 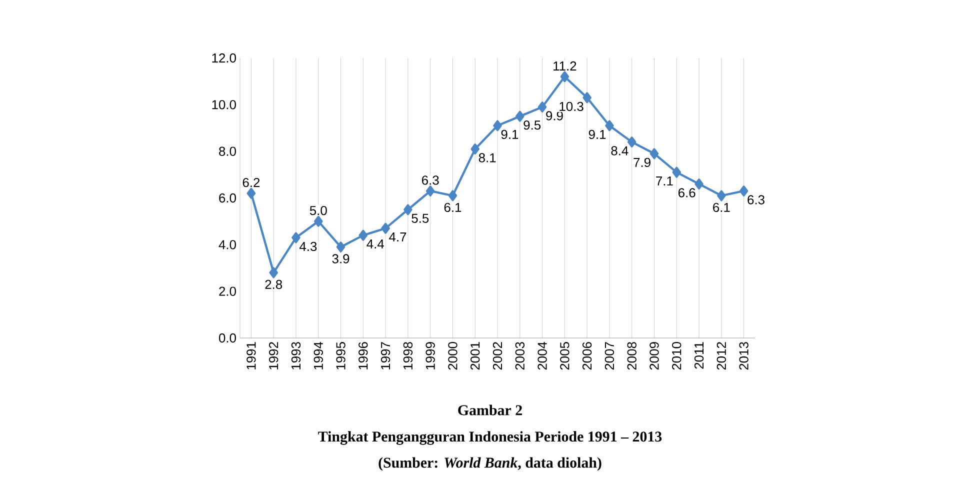 I want to click on data-label: 5.0, so click(x=318, y=211).